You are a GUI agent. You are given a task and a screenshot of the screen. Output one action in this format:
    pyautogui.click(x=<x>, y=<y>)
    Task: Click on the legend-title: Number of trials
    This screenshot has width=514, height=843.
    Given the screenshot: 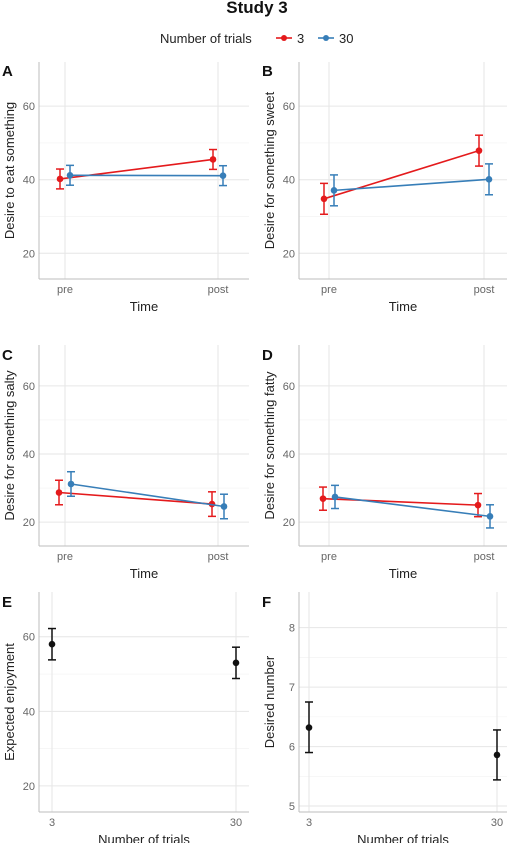 What is the action you would take?
    pyautogui.click(x=206, y=38)
    